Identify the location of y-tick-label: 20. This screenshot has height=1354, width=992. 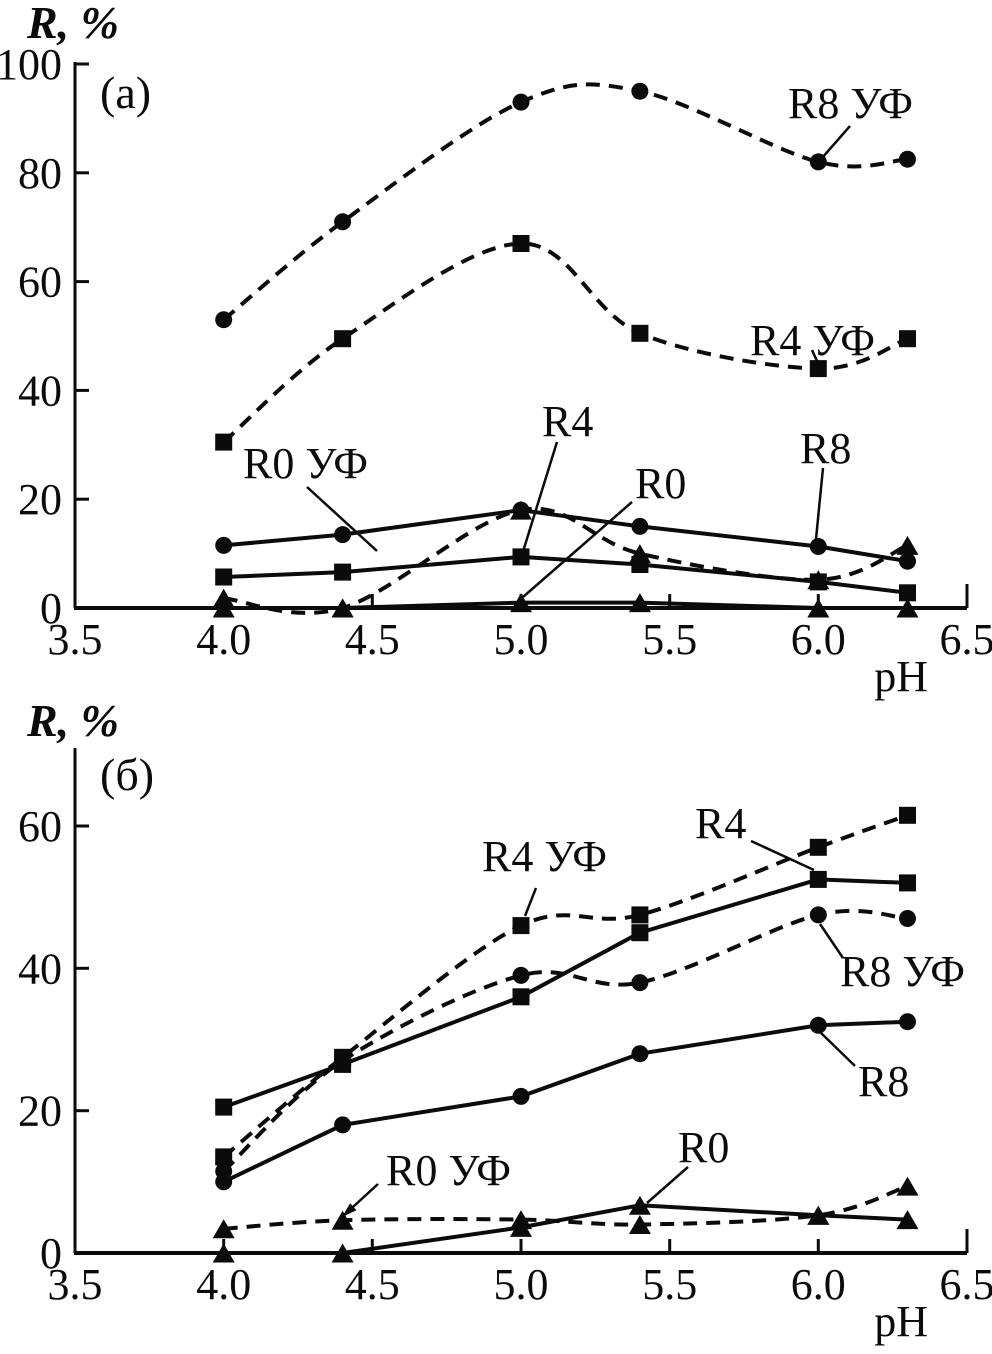
(40, 499).